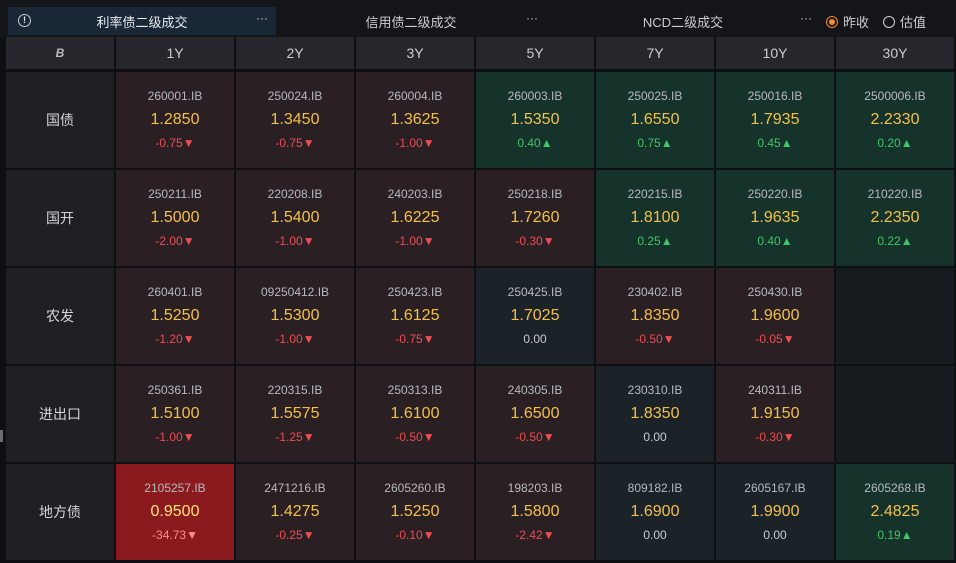  I want to click on tab-label: 利率债二级成交, so click(142, 22).